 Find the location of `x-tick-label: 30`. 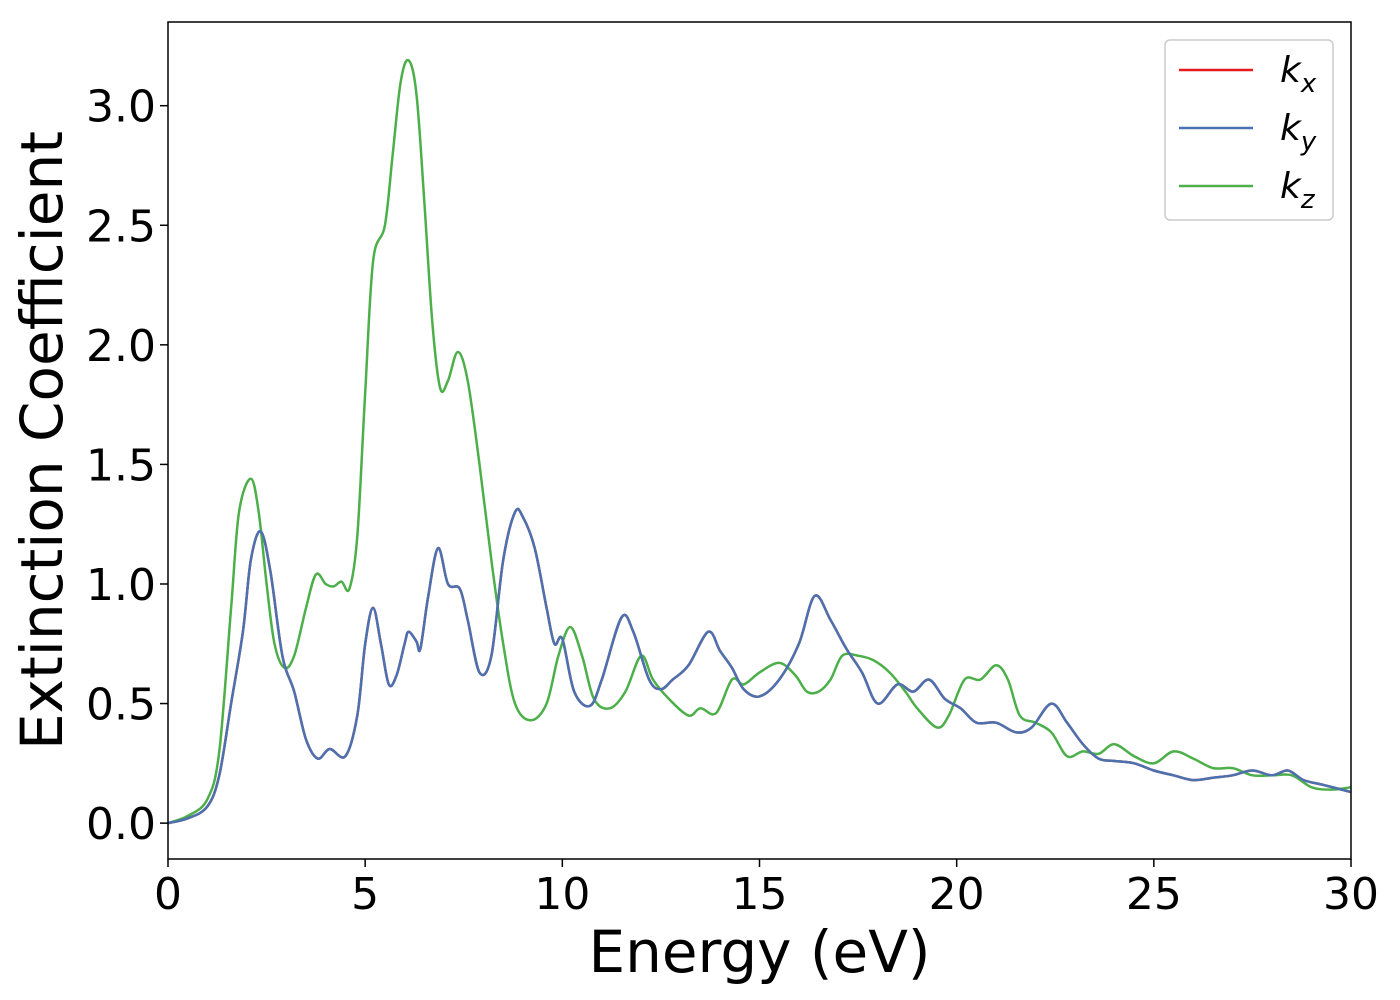

x-tick-label: 30 is located at coordinates (1351, 894).